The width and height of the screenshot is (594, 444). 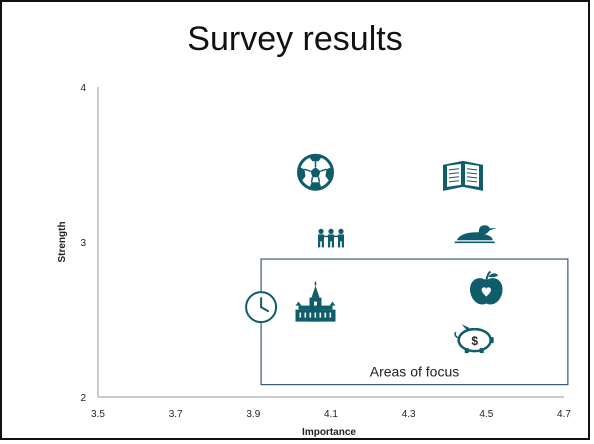 What do you see at coordinates (261, 307) in the screenshot?
I see `clock-icon` at bounding box center [261, 307].